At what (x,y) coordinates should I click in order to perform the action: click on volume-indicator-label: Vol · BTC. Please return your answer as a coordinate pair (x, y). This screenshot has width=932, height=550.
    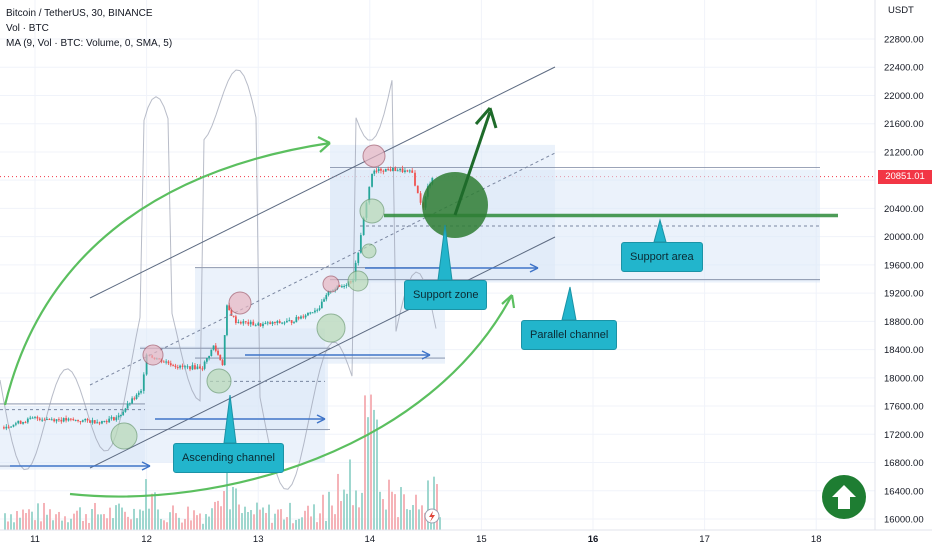
    Looking at the image, I should click on (27, 28).